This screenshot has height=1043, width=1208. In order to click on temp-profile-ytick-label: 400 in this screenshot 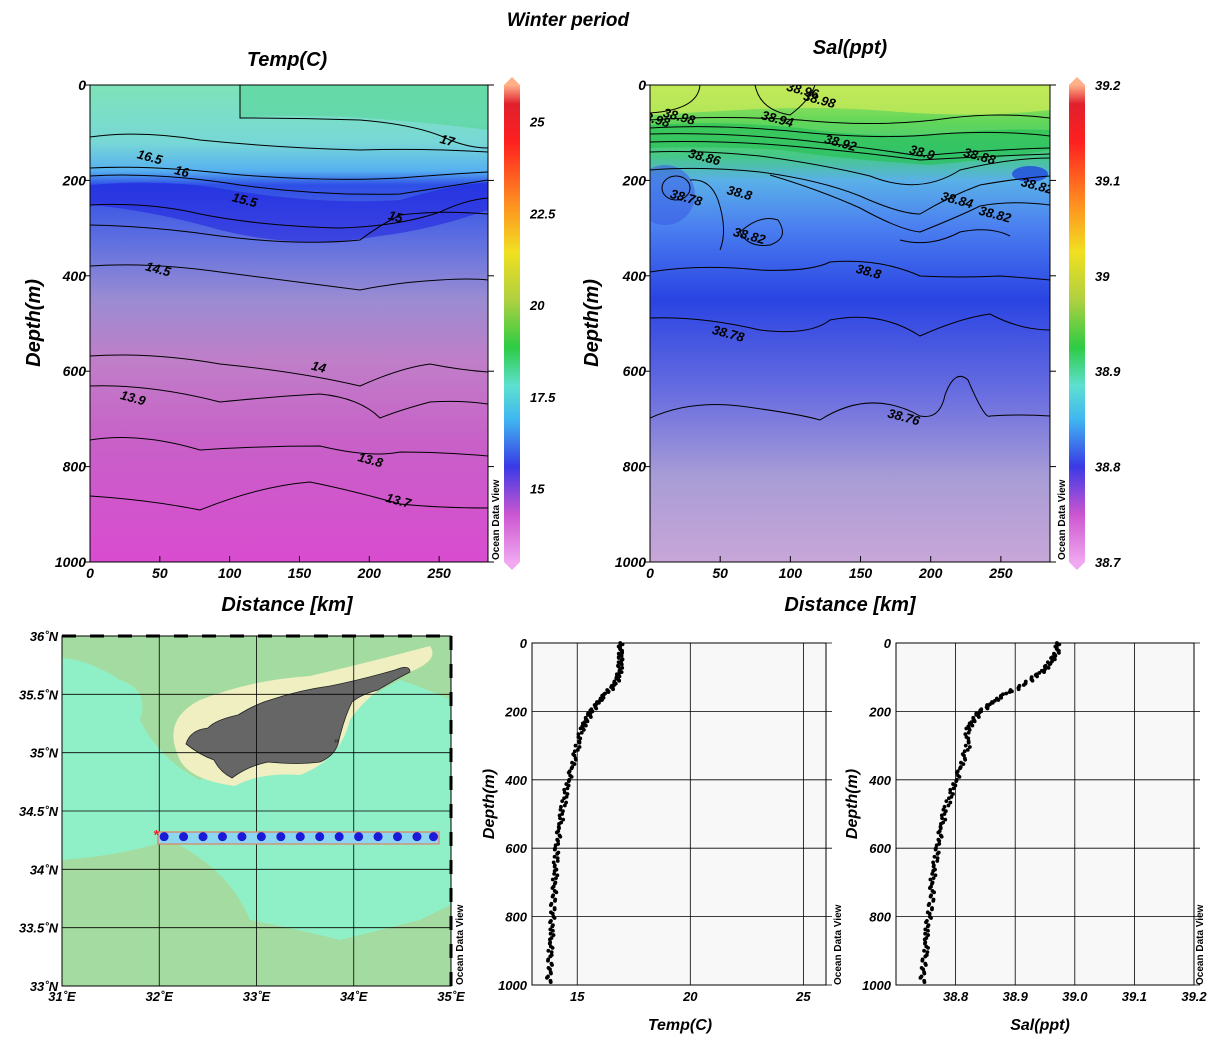, I will do `click(515, 780)`.